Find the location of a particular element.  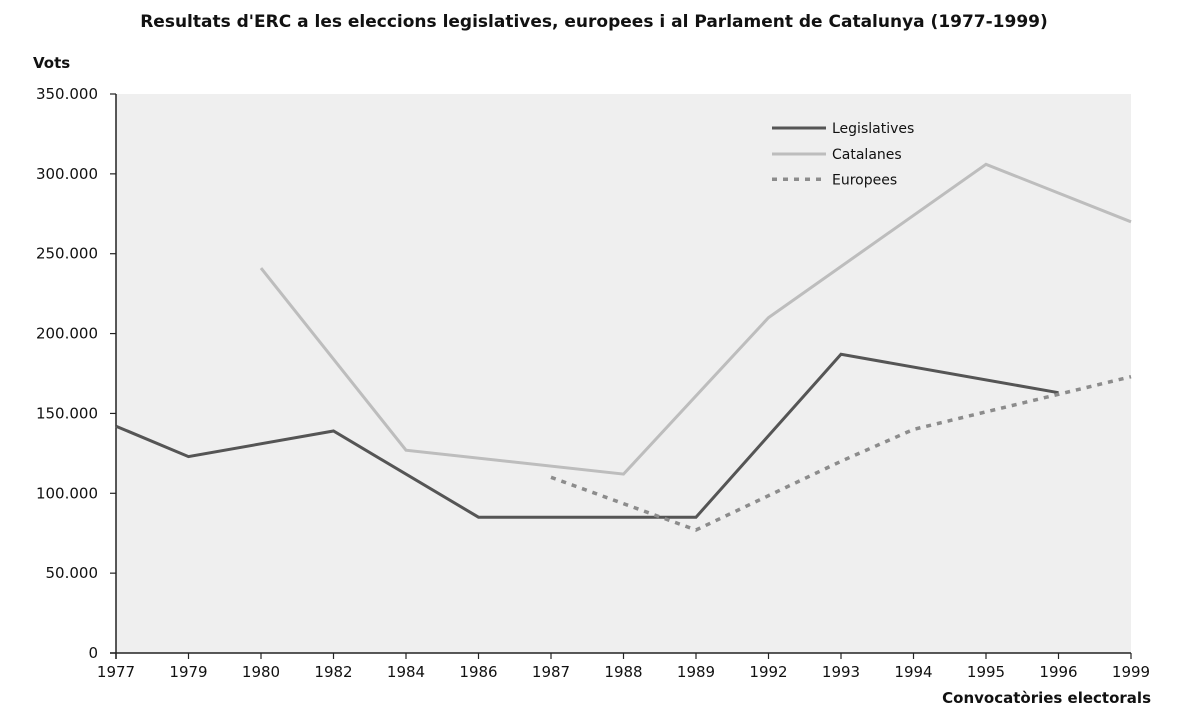

y-axis-label: Vots is located at coordinates (52, 63).